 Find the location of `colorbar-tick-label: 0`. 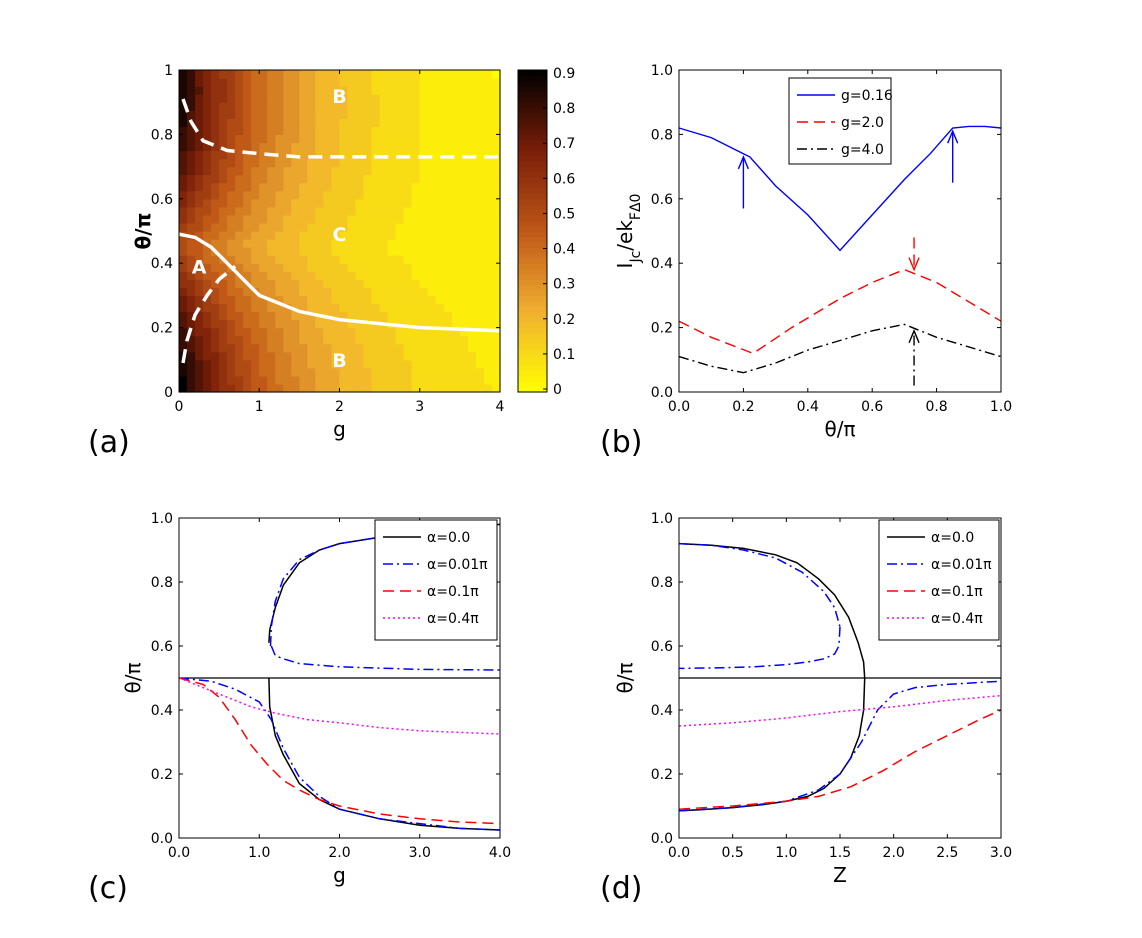

colorbar-tick-label: 0 is located at coordinates (557, 390).